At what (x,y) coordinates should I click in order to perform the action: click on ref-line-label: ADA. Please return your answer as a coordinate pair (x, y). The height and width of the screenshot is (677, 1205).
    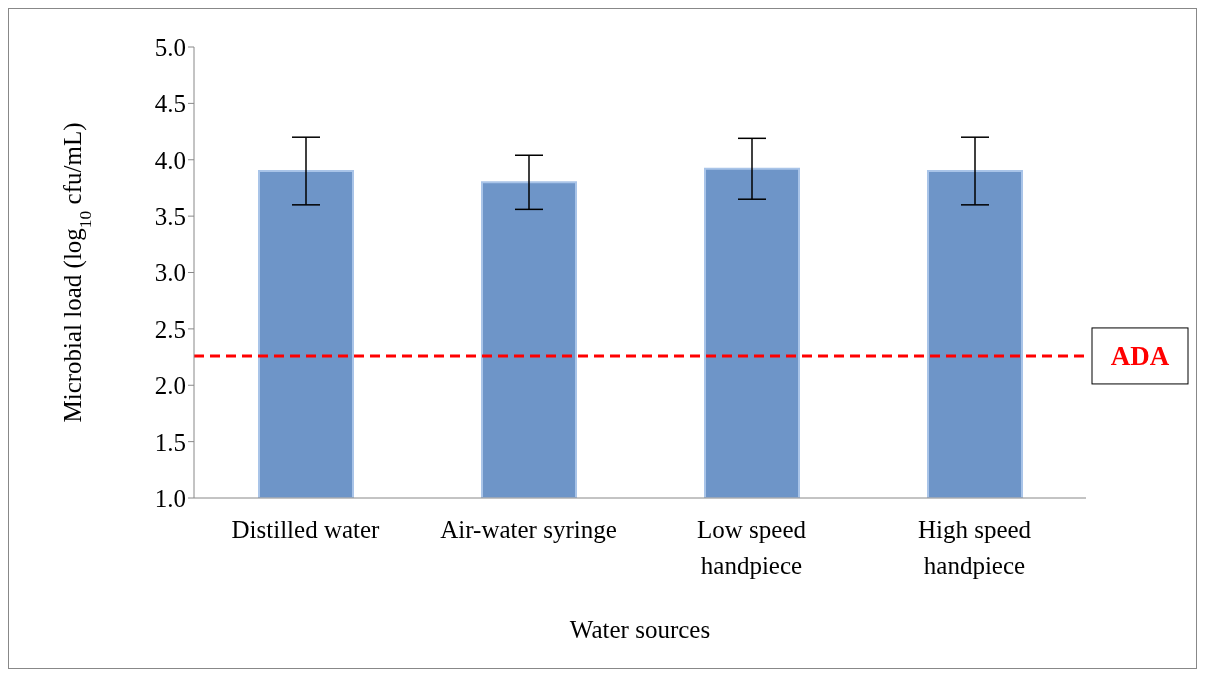
    Looking at the image, I should click on (1140, 355).